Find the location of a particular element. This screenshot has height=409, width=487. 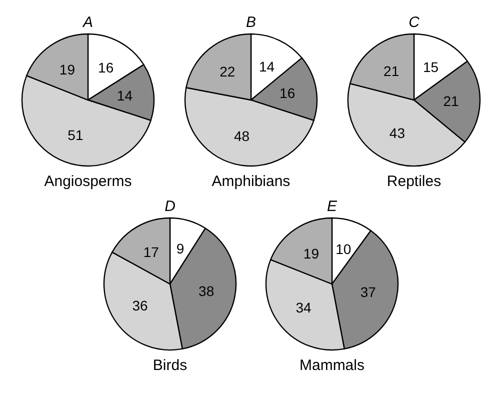

chart-title: A is located at coordinates (87, 22).